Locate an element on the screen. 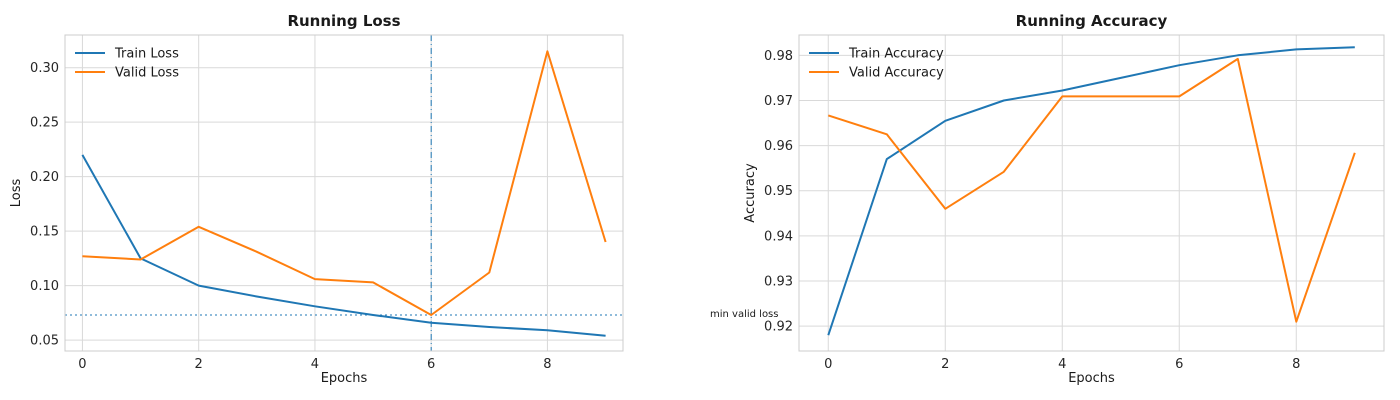 This screenshot has width=1400, height=400. y-tick-label: 0.94 is located at coordinates (778, 236).